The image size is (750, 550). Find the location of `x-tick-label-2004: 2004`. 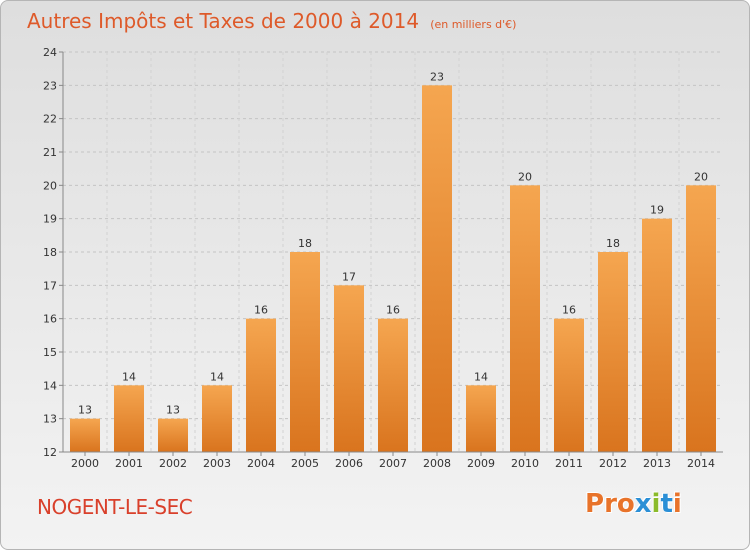

x-tick-label-2004: 2004 is located at coordinates (261, 463).